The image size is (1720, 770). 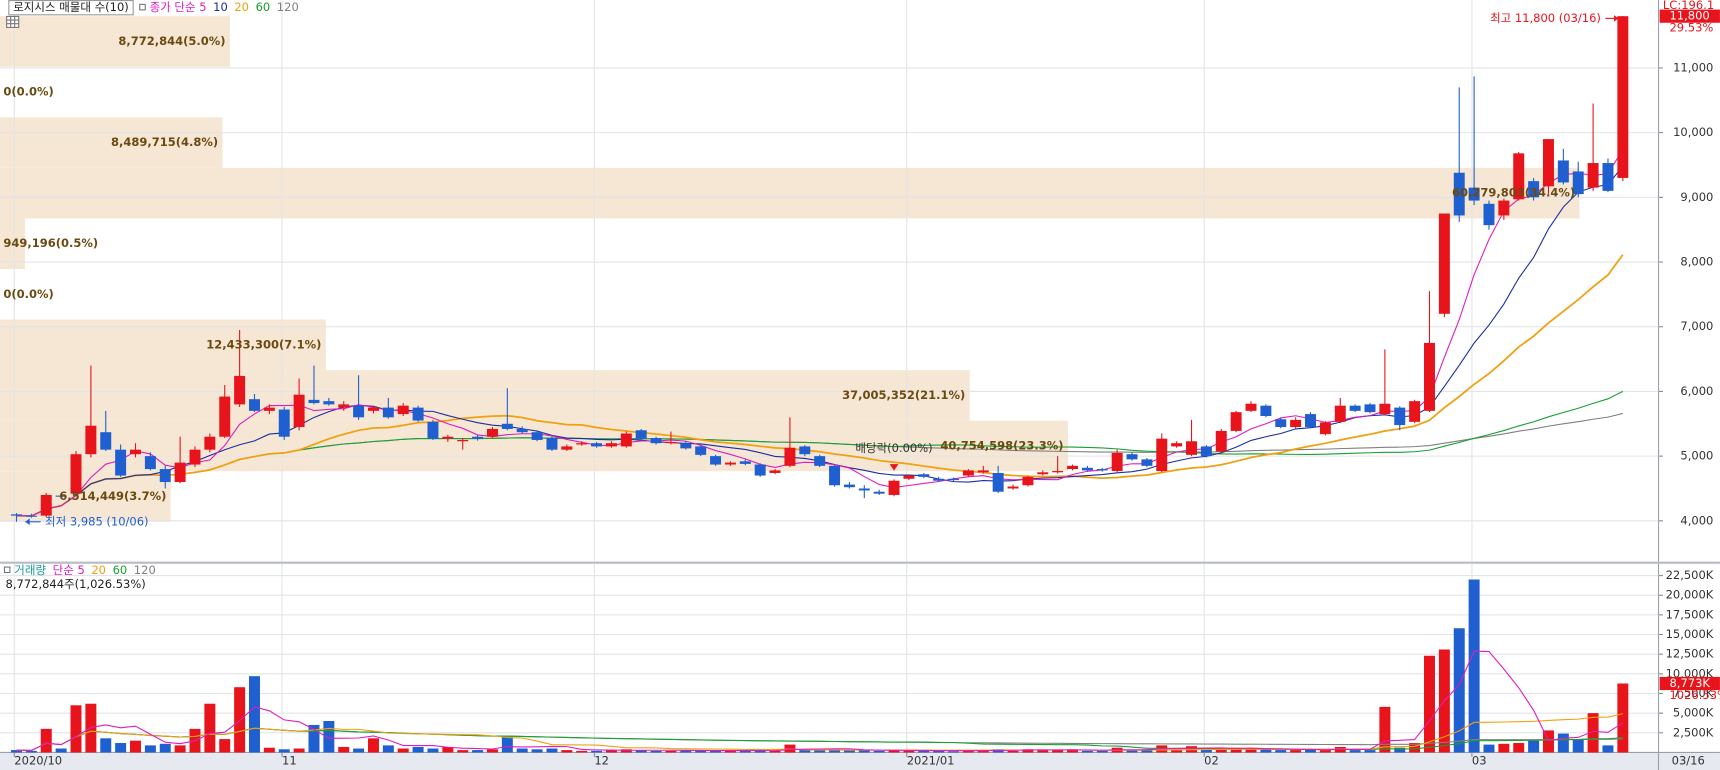 I want to click on legend-entry: 10, so click(x=220, y=7).